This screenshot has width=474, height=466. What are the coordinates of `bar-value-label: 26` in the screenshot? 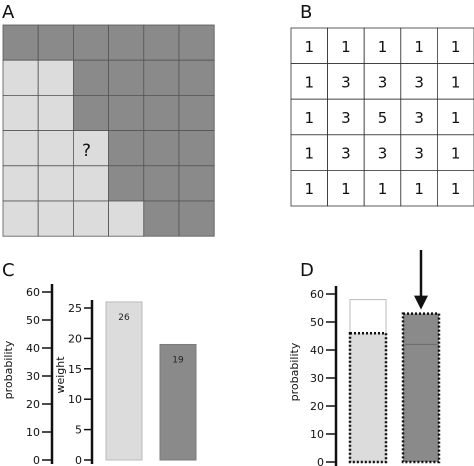 It's located at (124, 318).